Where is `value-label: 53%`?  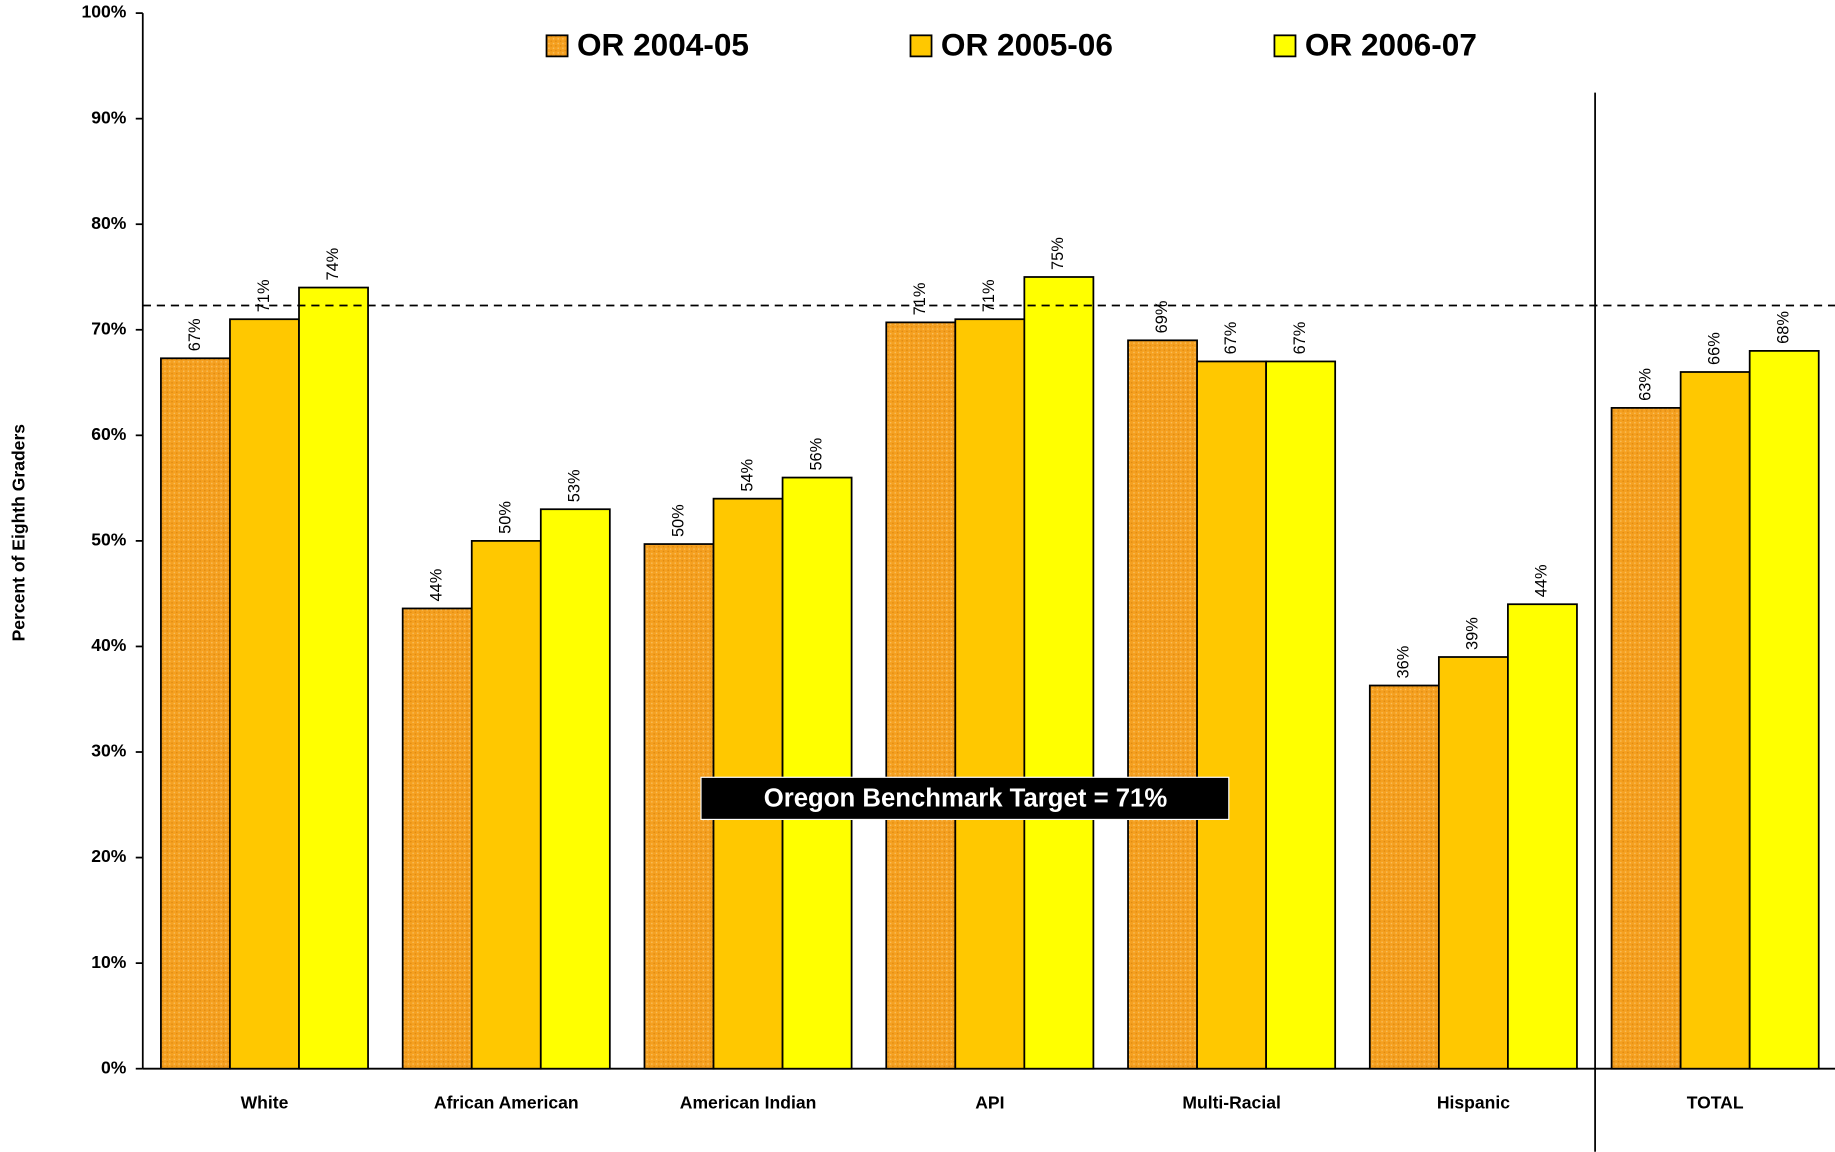 value-label: 53% is located at coordinates (575, 485).